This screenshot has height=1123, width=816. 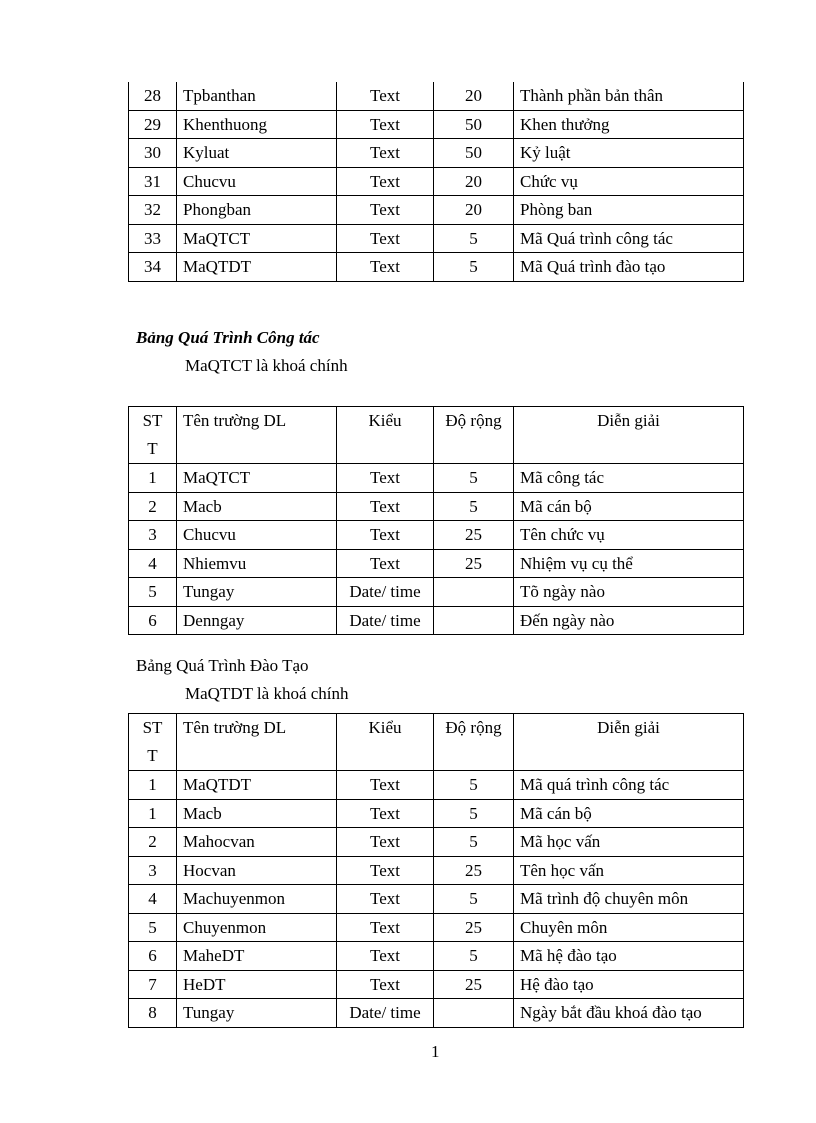 What do you see at coordinates (256, 563) in the screenshot?
I see `field-name-cell: Nhiemvu` at bounding box center [256, 563].